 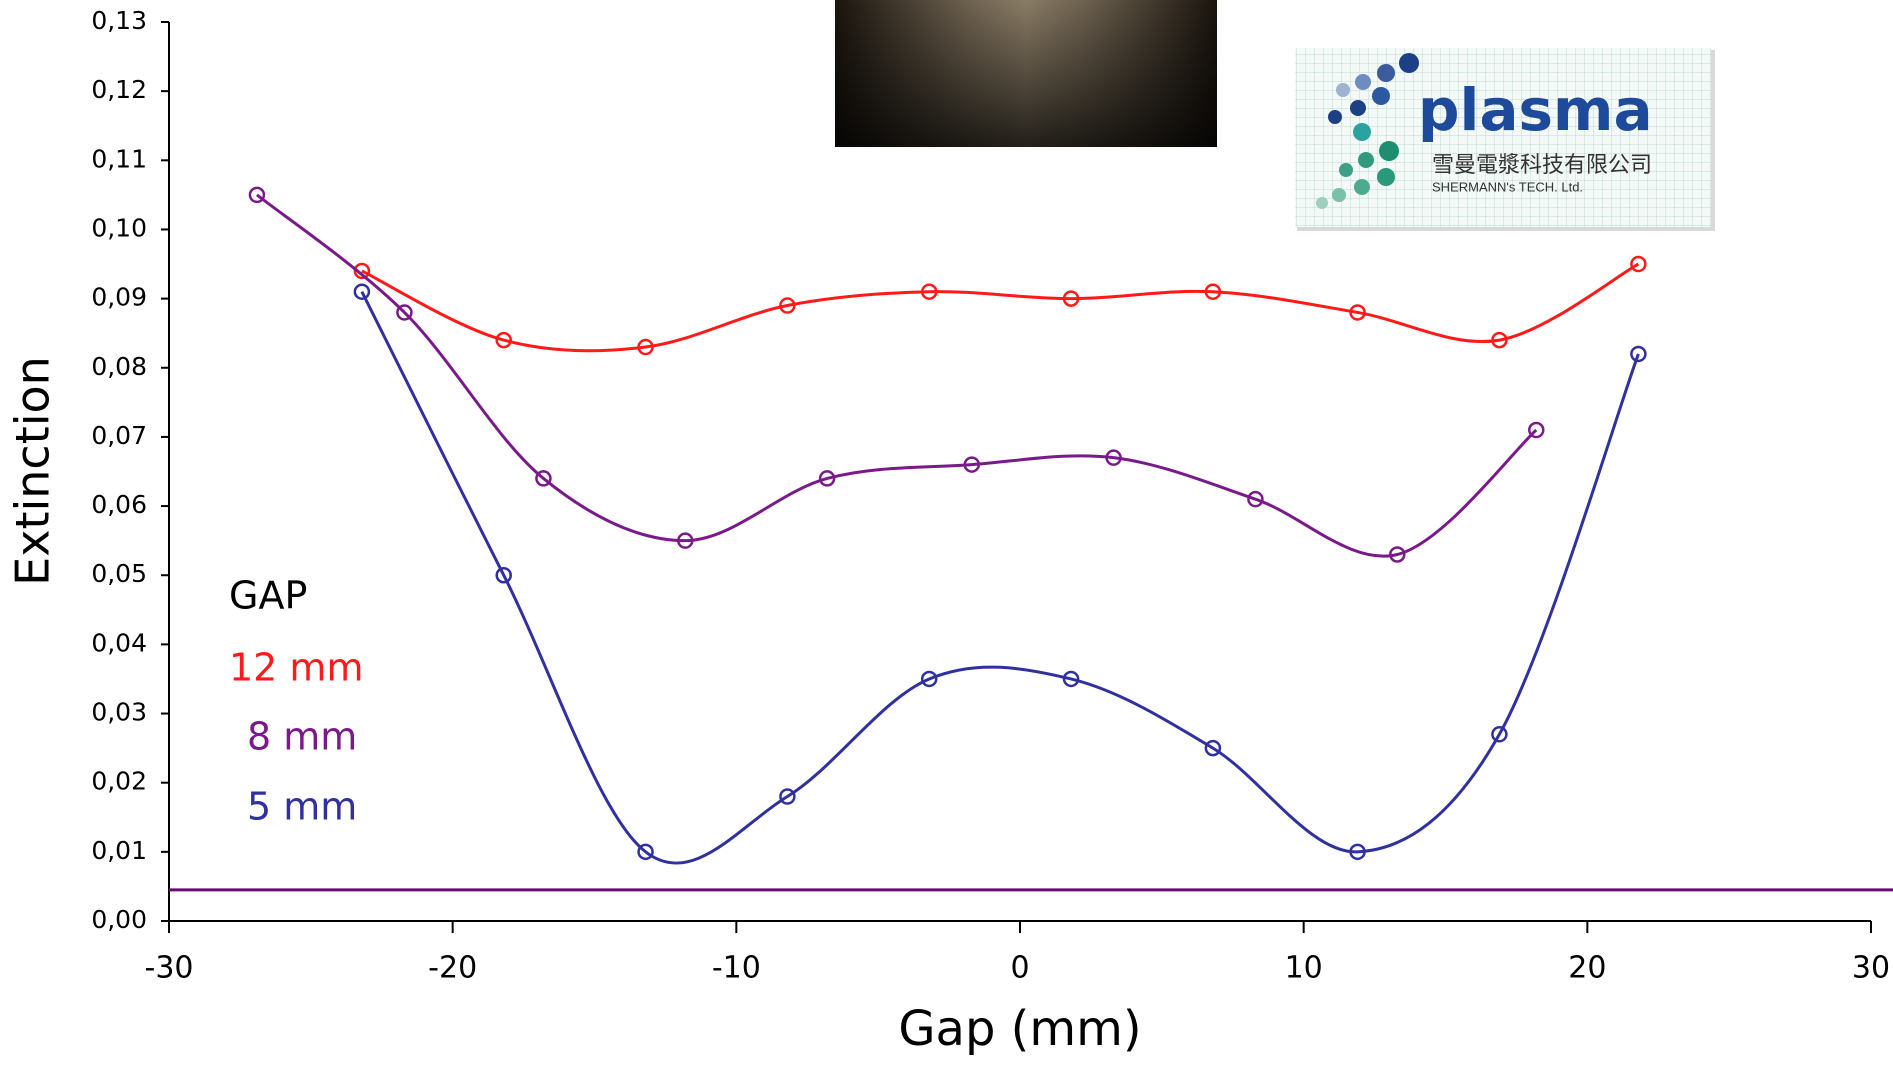 What do you see at coordinates (296, 668) in the screenshot?
I see `legend-entry: 12 mm` at bounding box center [296, 668].